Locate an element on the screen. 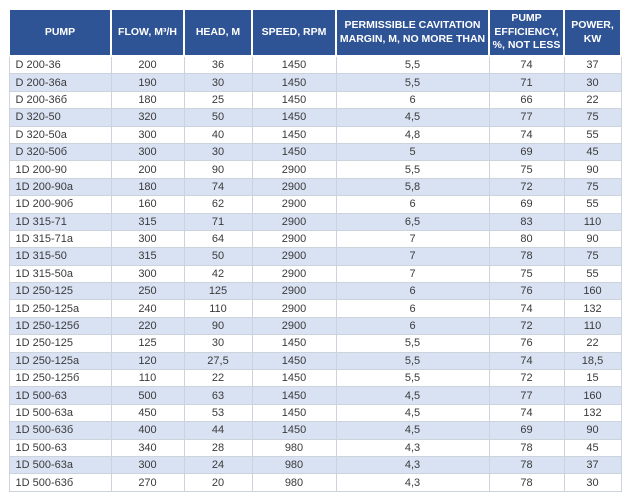  table-row: D 320-50 320 50 1450 4,5 77 75 is located at coordinates (315, 117).